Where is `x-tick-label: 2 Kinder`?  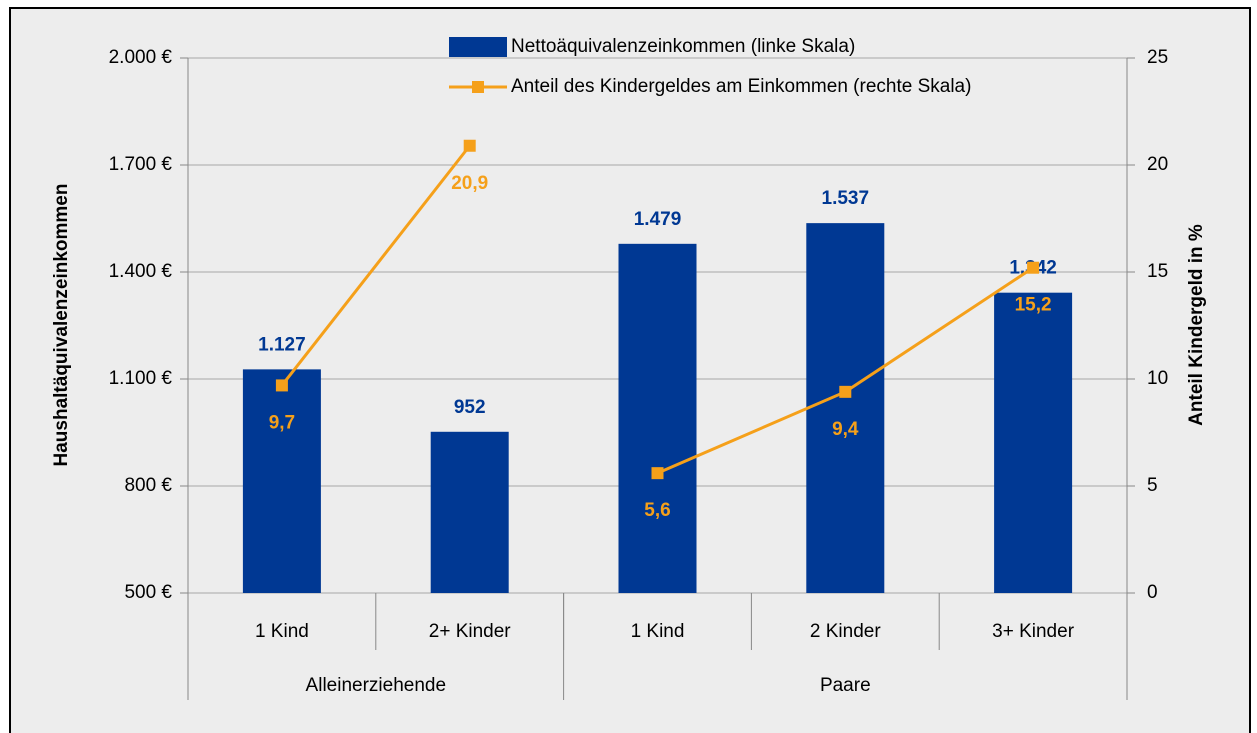
x-tick-label: 2 Kinder is located at coordinates (845, 631).